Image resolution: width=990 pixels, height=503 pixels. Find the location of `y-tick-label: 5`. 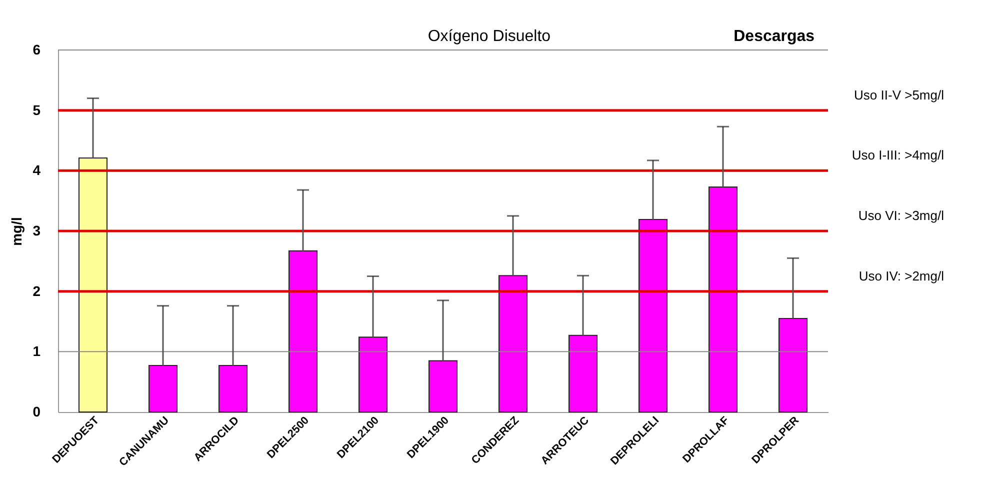

y-tick-label: 5 is located at coordinates (36, 110).